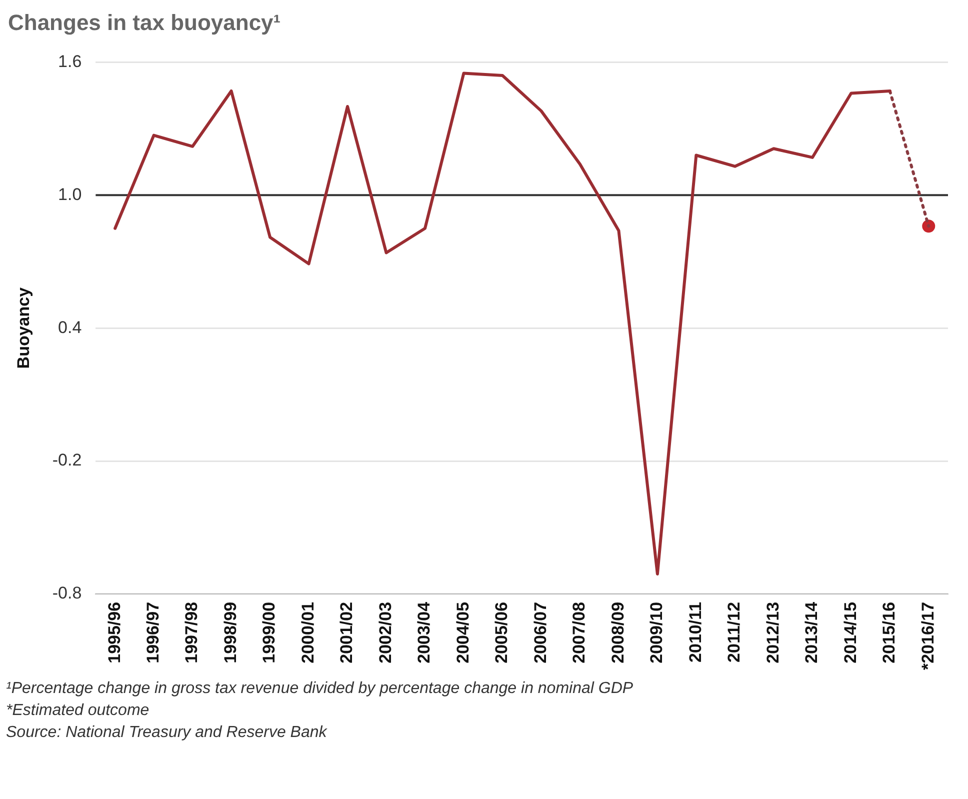  I want to click on x-tick-label: 1996/97, so click(152, 633).